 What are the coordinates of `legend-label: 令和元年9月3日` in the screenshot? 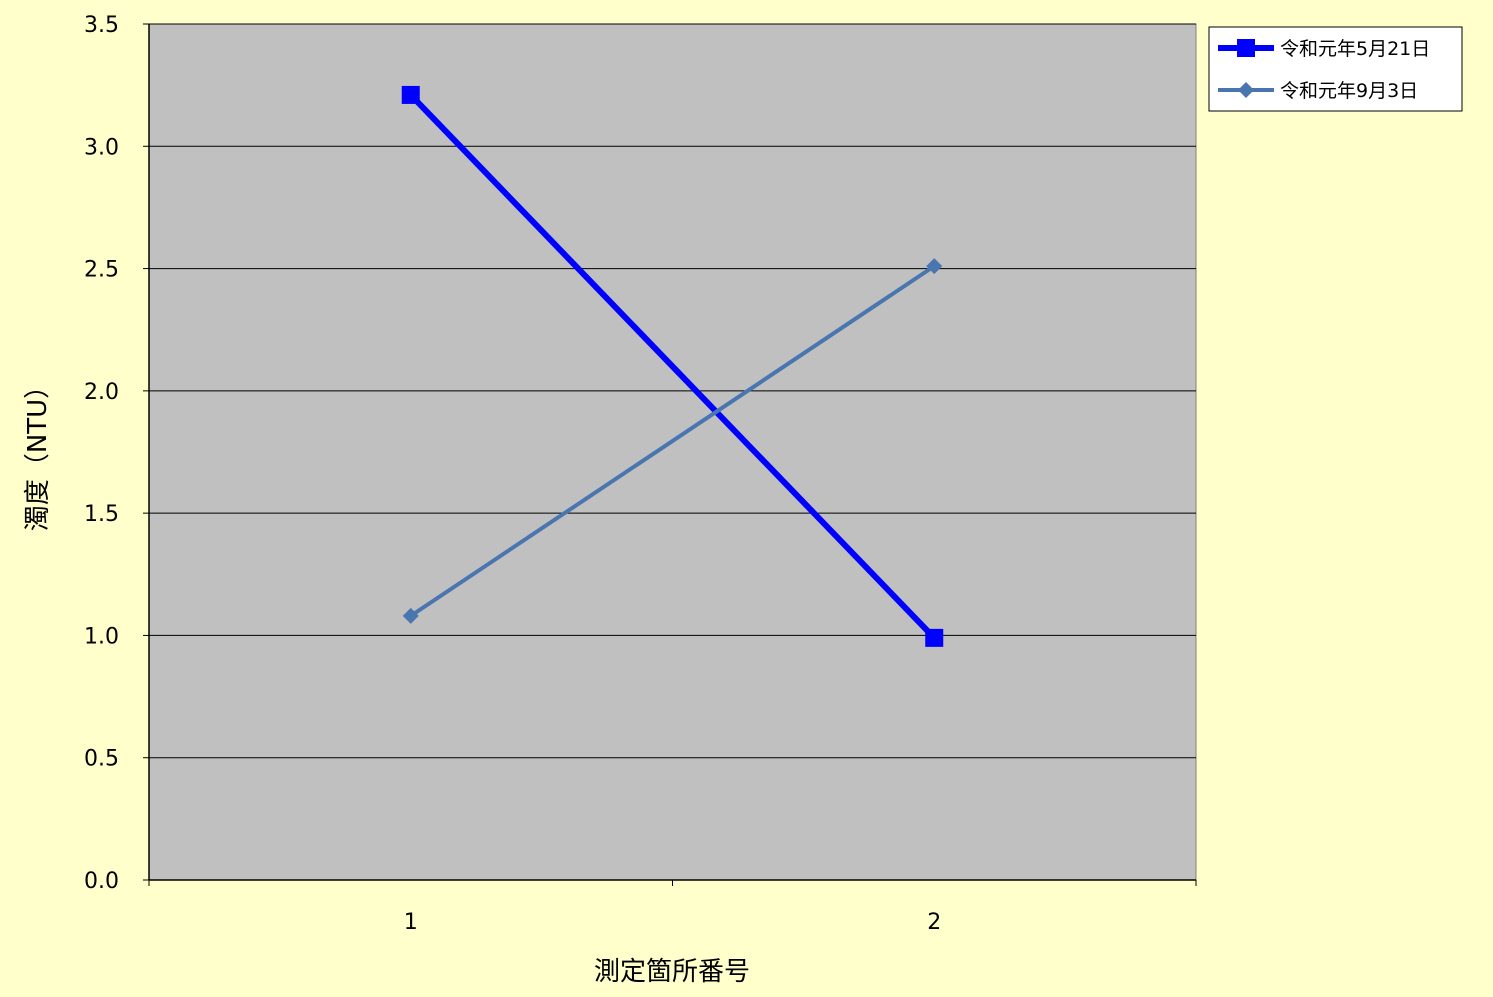 It's located at (1349, 91).